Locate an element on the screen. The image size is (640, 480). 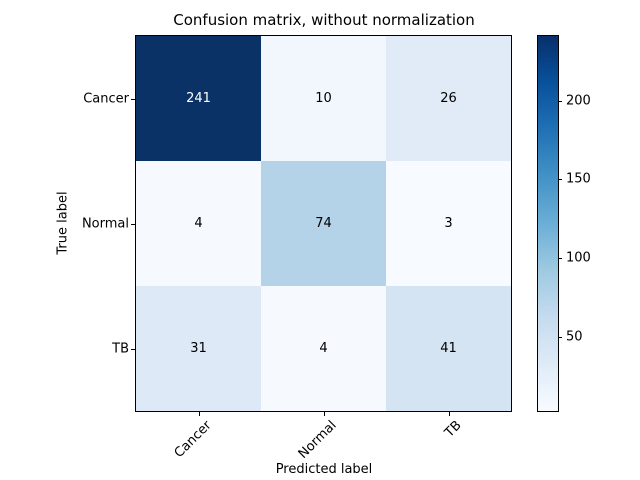
colorbar-gradient is located at coordinates (548, 223).